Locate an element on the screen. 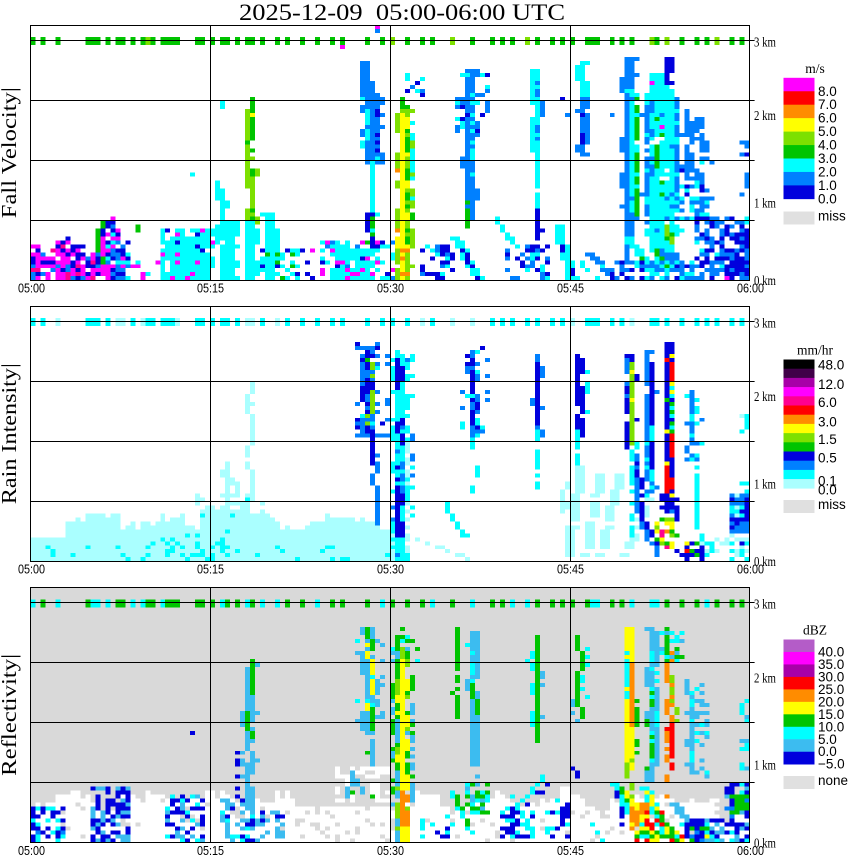 The height and width of the screenshot is (868, 850). svg-text: Fall Velocity| is located at coordinates (10, 152).